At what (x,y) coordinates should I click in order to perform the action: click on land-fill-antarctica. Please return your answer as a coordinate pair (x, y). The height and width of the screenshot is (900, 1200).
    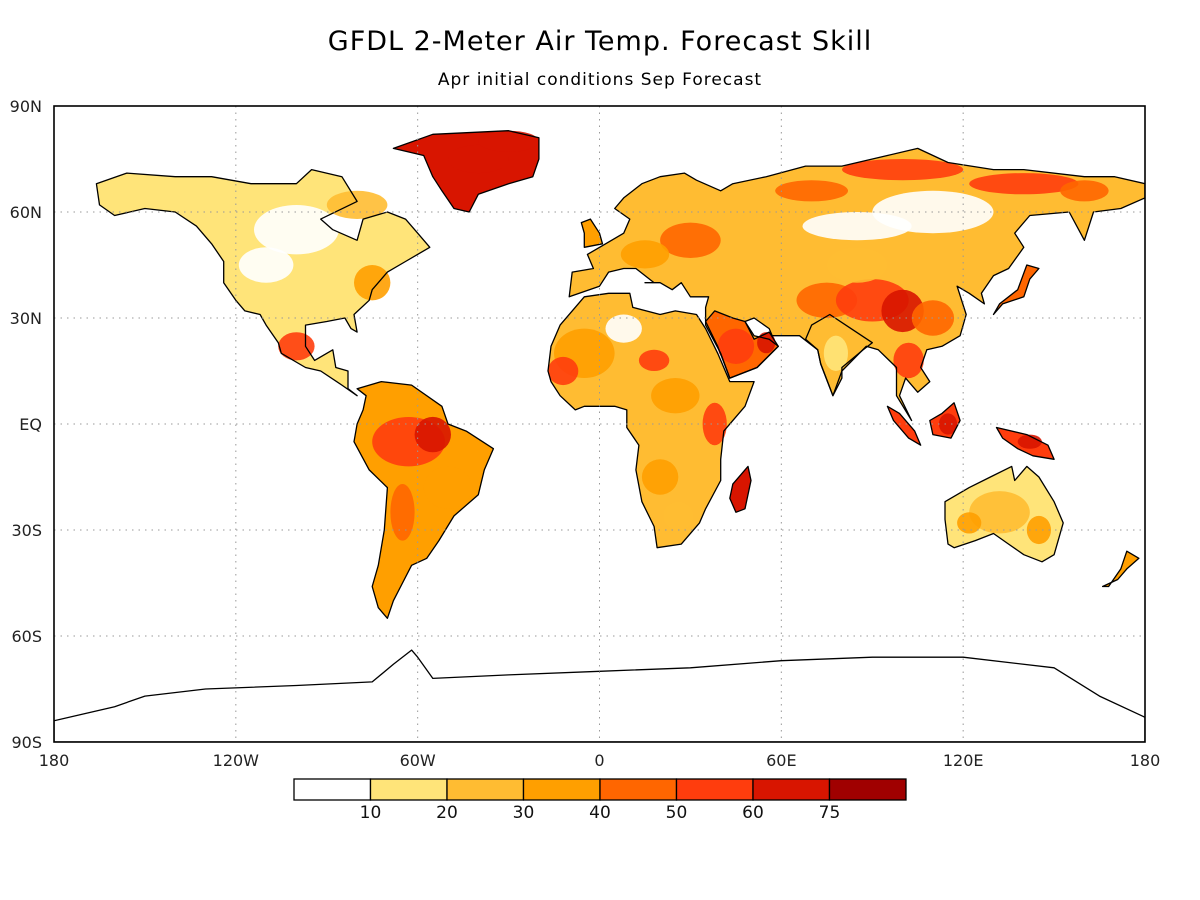
    Looking at the image, I should click on (599, 696).